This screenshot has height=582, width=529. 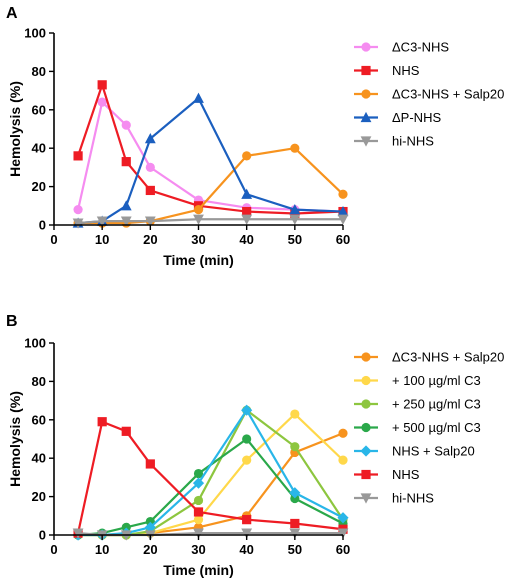 I want to click on legend-label-0: ΔC3-NHS + Salp20, so click(x=448, y=357).